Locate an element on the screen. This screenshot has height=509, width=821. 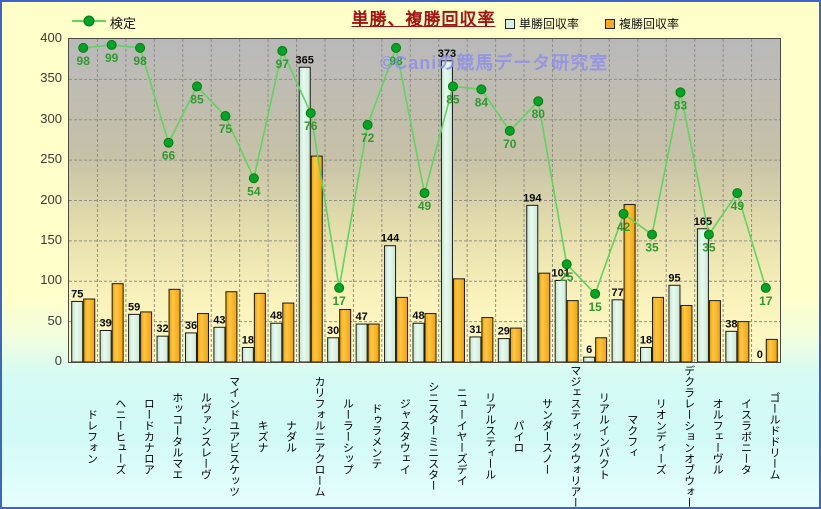
kentei-value-label: 54 is located at coordinates (254, 191).